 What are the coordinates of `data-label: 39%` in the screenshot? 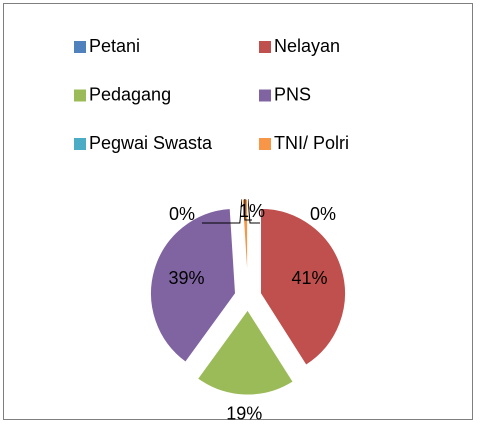 It's located at (187, 278).